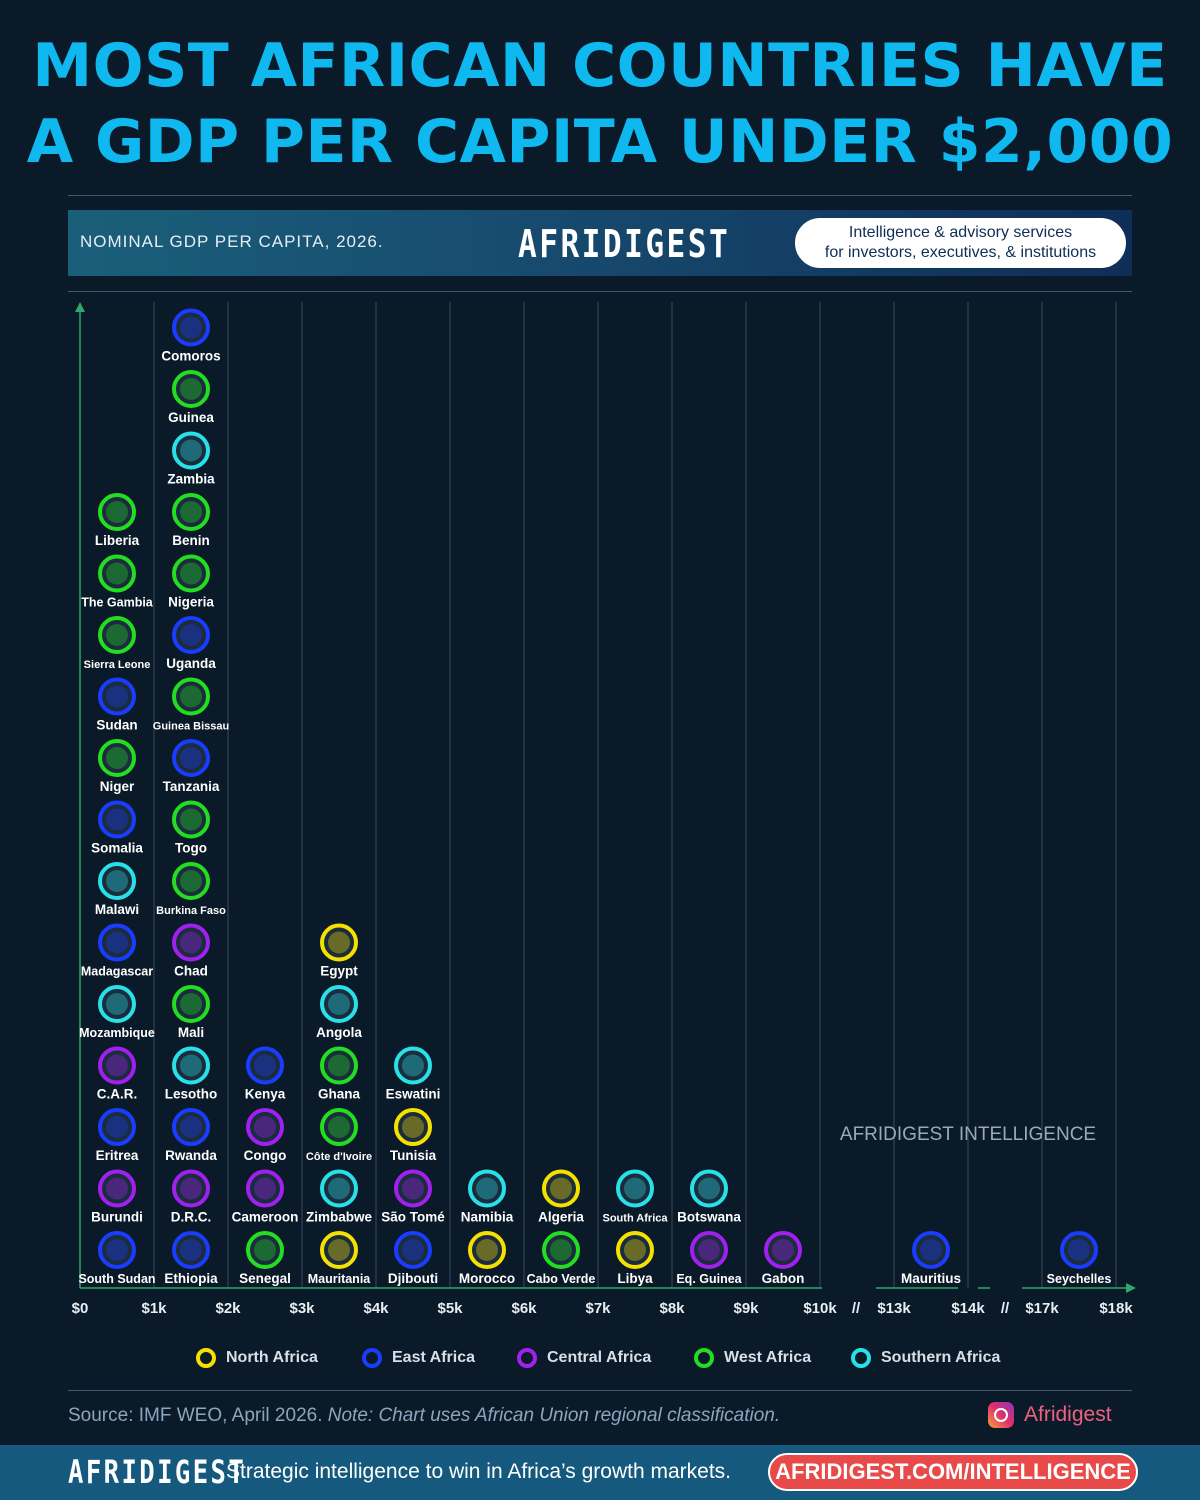 This screenshot has height=1500, width=1200. I want to click on country-dot: Sudan, so click(117, 705).